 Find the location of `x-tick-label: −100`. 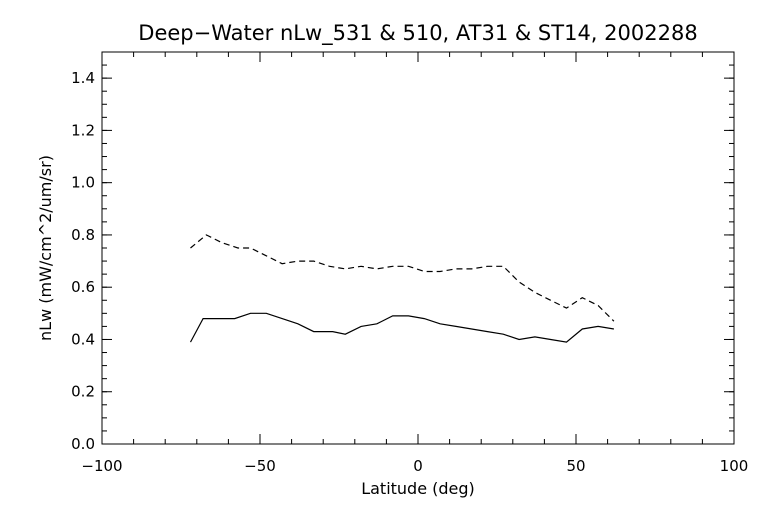

x-tick-label: −100 is located at coordinates (101, 466).